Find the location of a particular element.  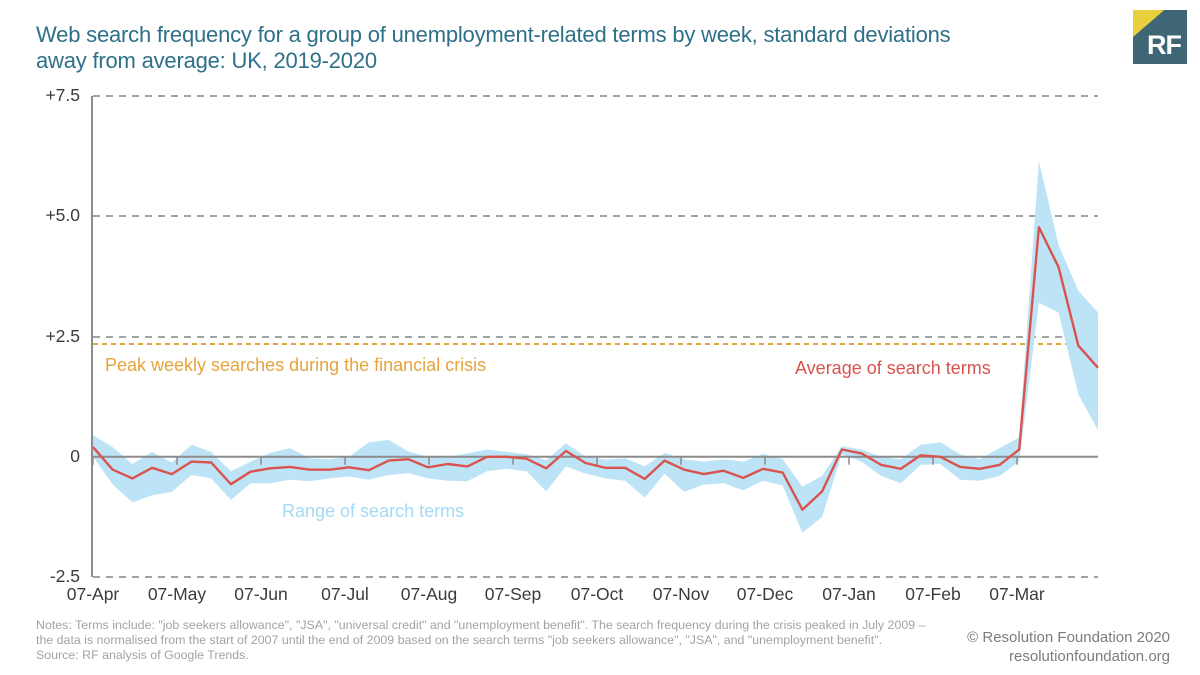

y-tick-label: 0 is located at coordinates (75, 455).